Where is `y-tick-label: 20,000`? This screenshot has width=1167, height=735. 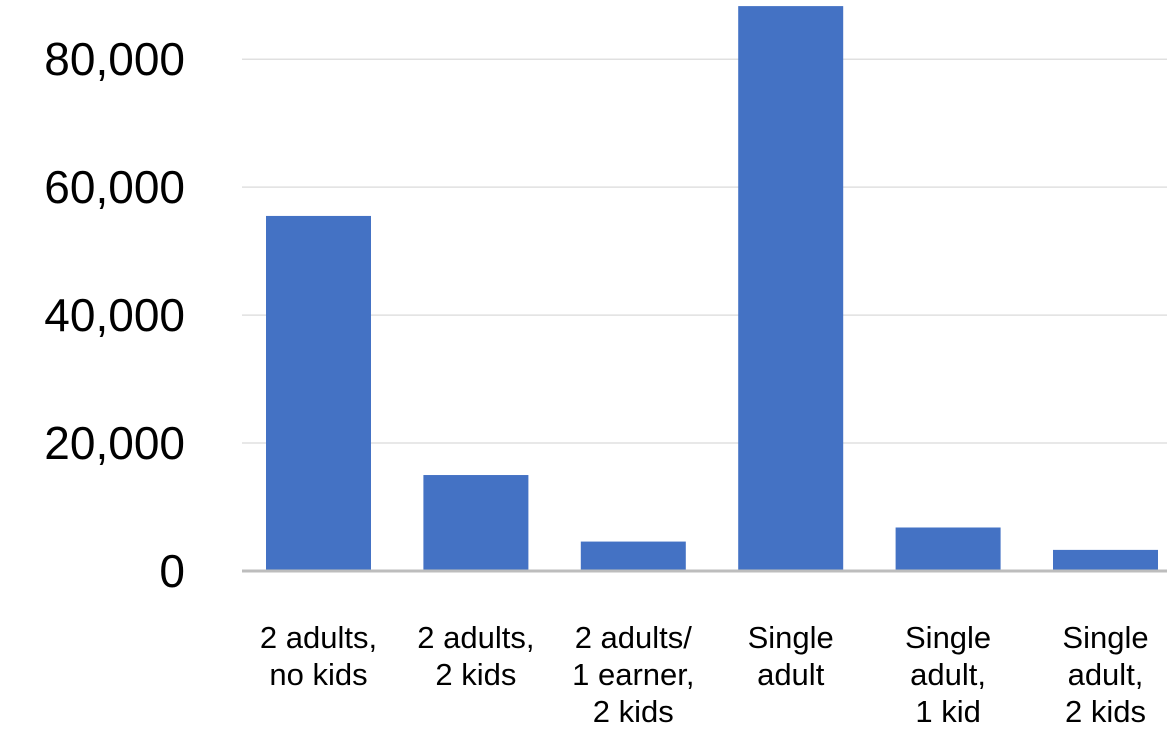
y-tick-label: 20,000 is located at coordinates (114, 443).